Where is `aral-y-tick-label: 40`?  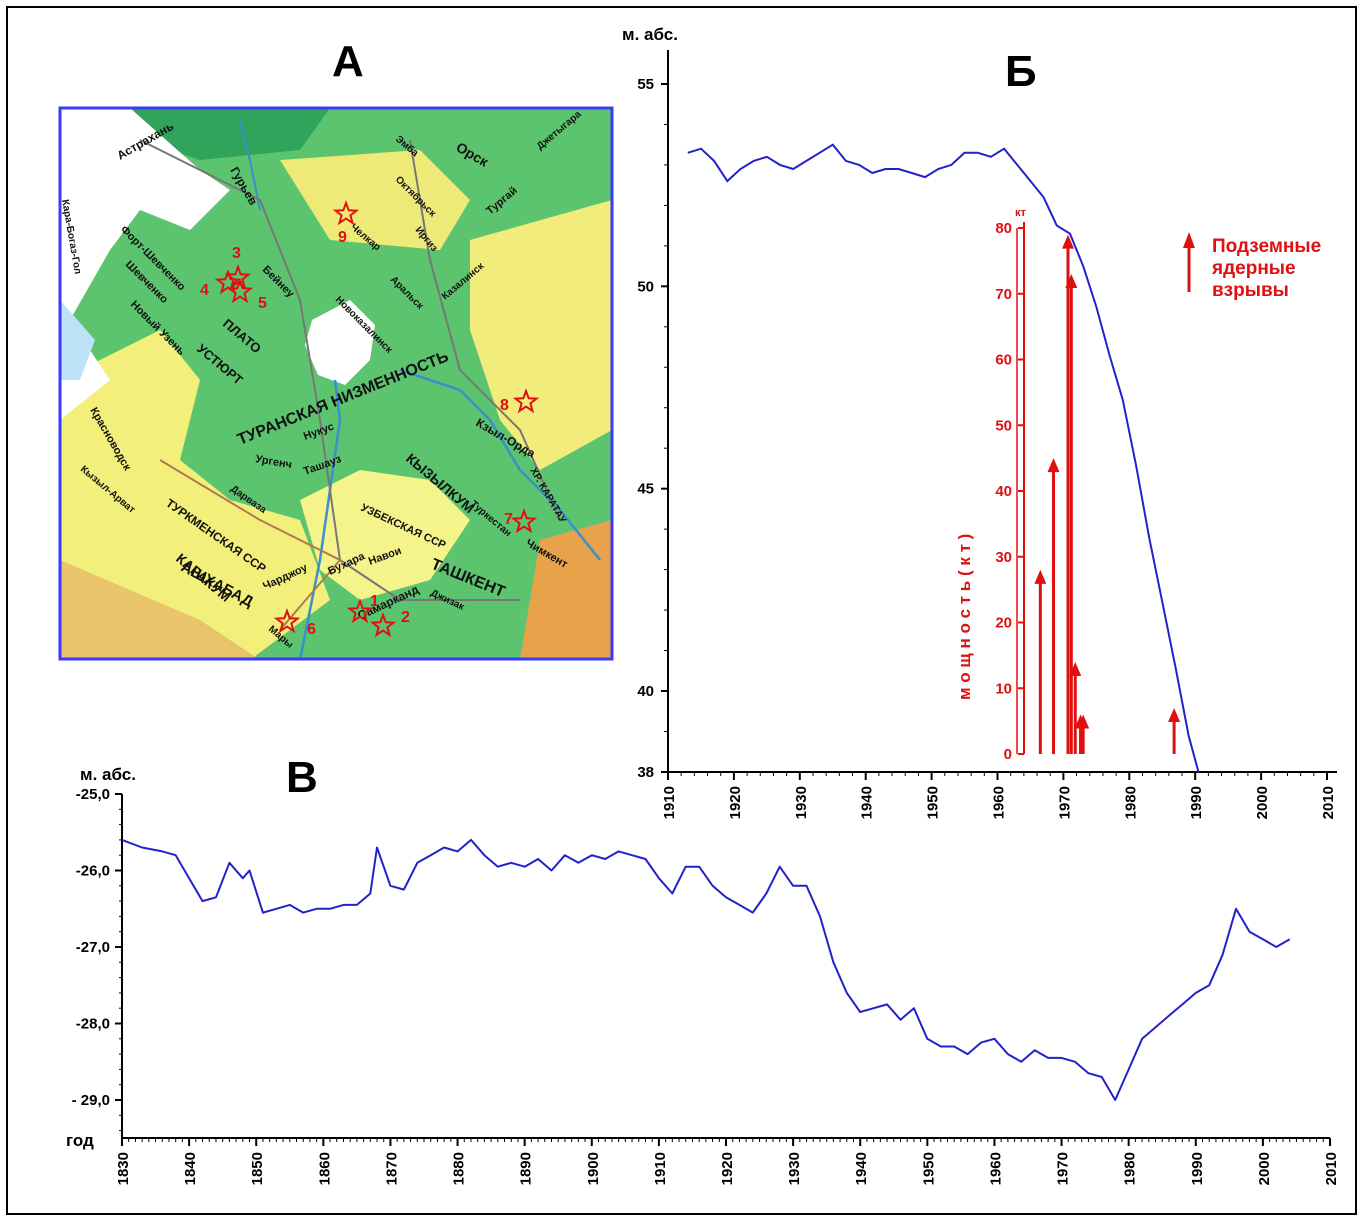
aral-y-tick-label: 40 is located at coordinates (645, 691).